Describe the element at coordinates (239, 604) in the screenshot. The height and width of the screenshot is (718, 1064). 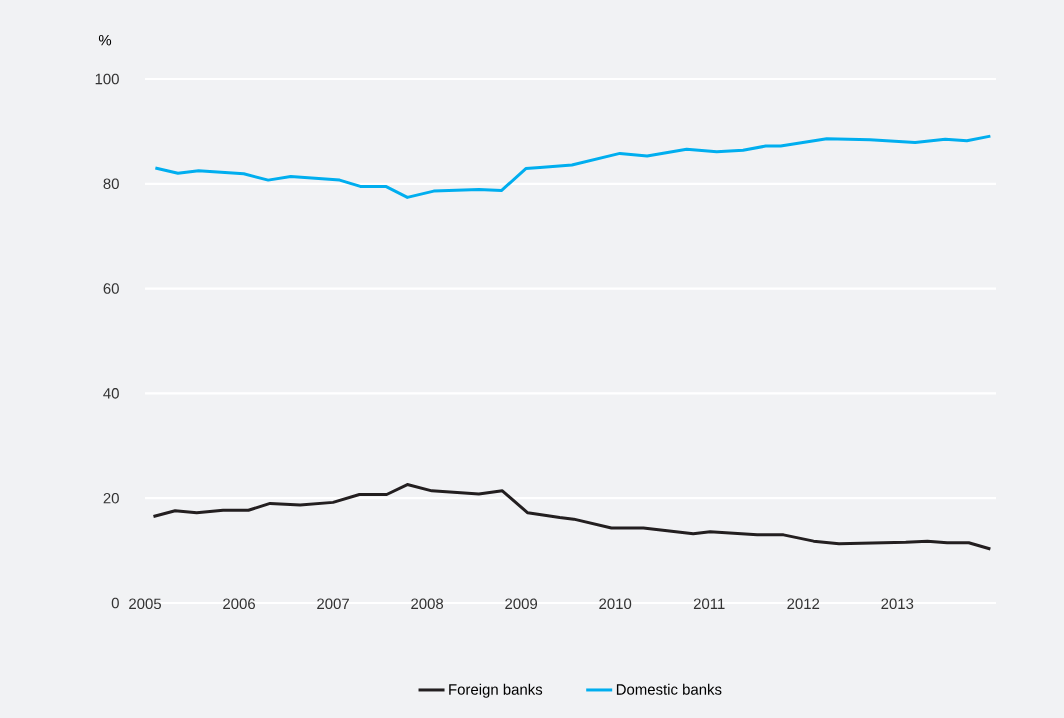
I see `x-tick-label: 2006` at that location.